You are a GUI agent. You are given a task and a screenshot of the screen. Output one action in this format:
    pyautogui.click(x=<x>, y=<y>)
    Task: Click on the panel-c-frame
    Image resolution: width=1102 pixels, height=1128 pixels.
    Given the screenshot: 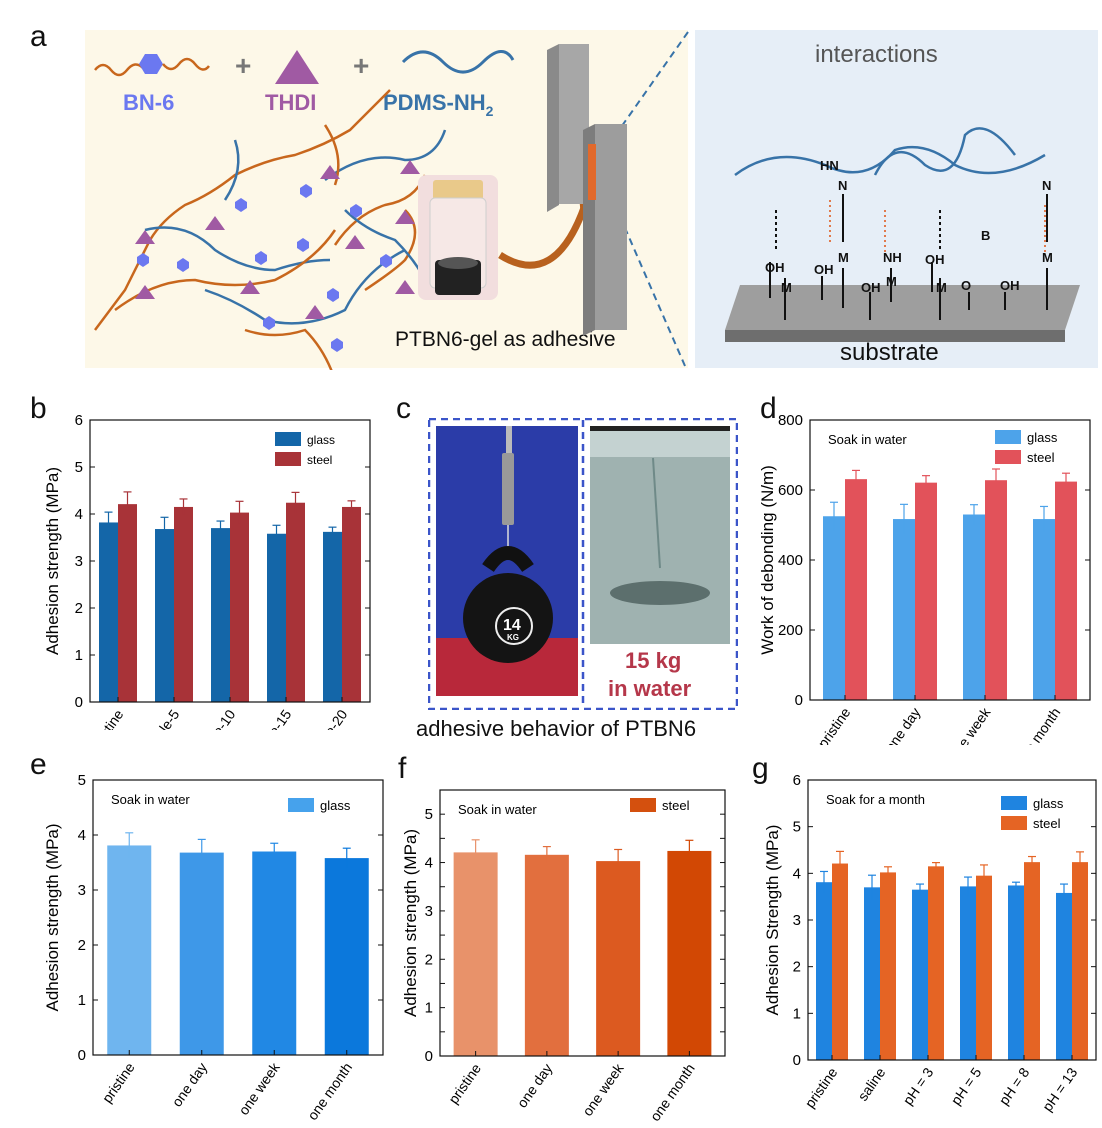 What is the action you would take?
    pyautogui.click(x=583, y=564)
    